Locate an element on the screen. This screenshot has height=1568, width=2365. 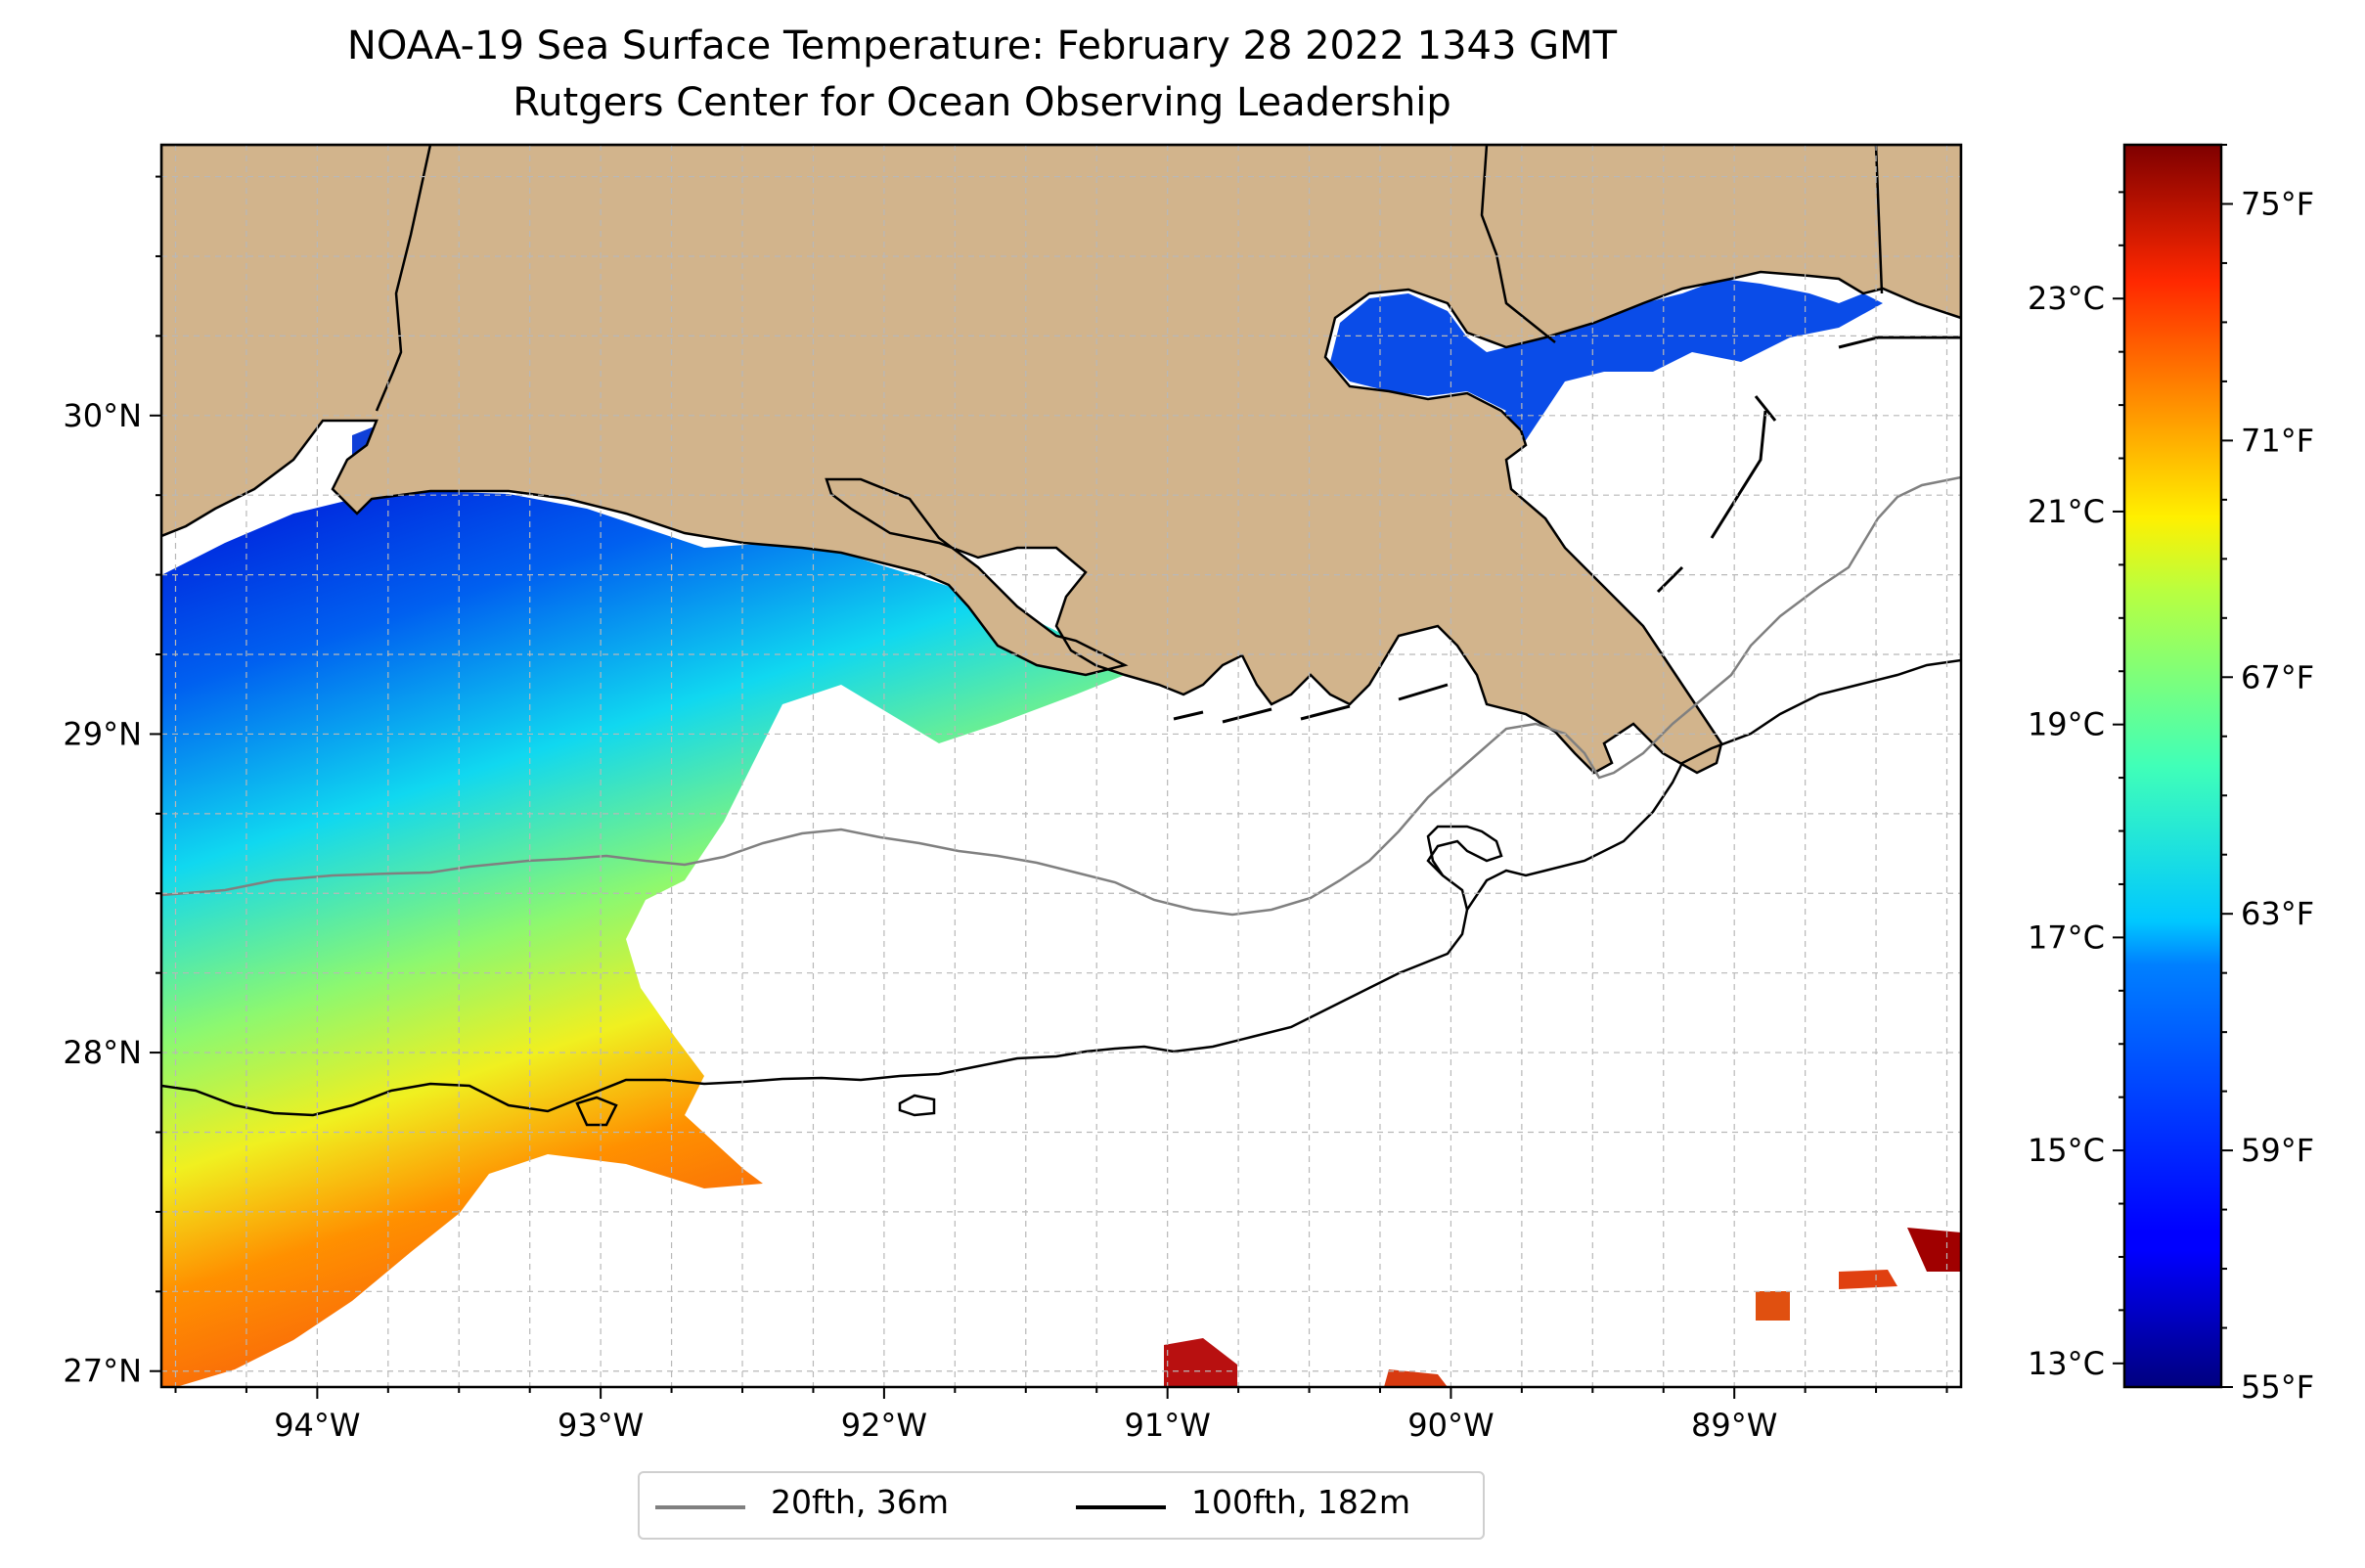
state-border-ms-al is located at coordinates (1879, 219).